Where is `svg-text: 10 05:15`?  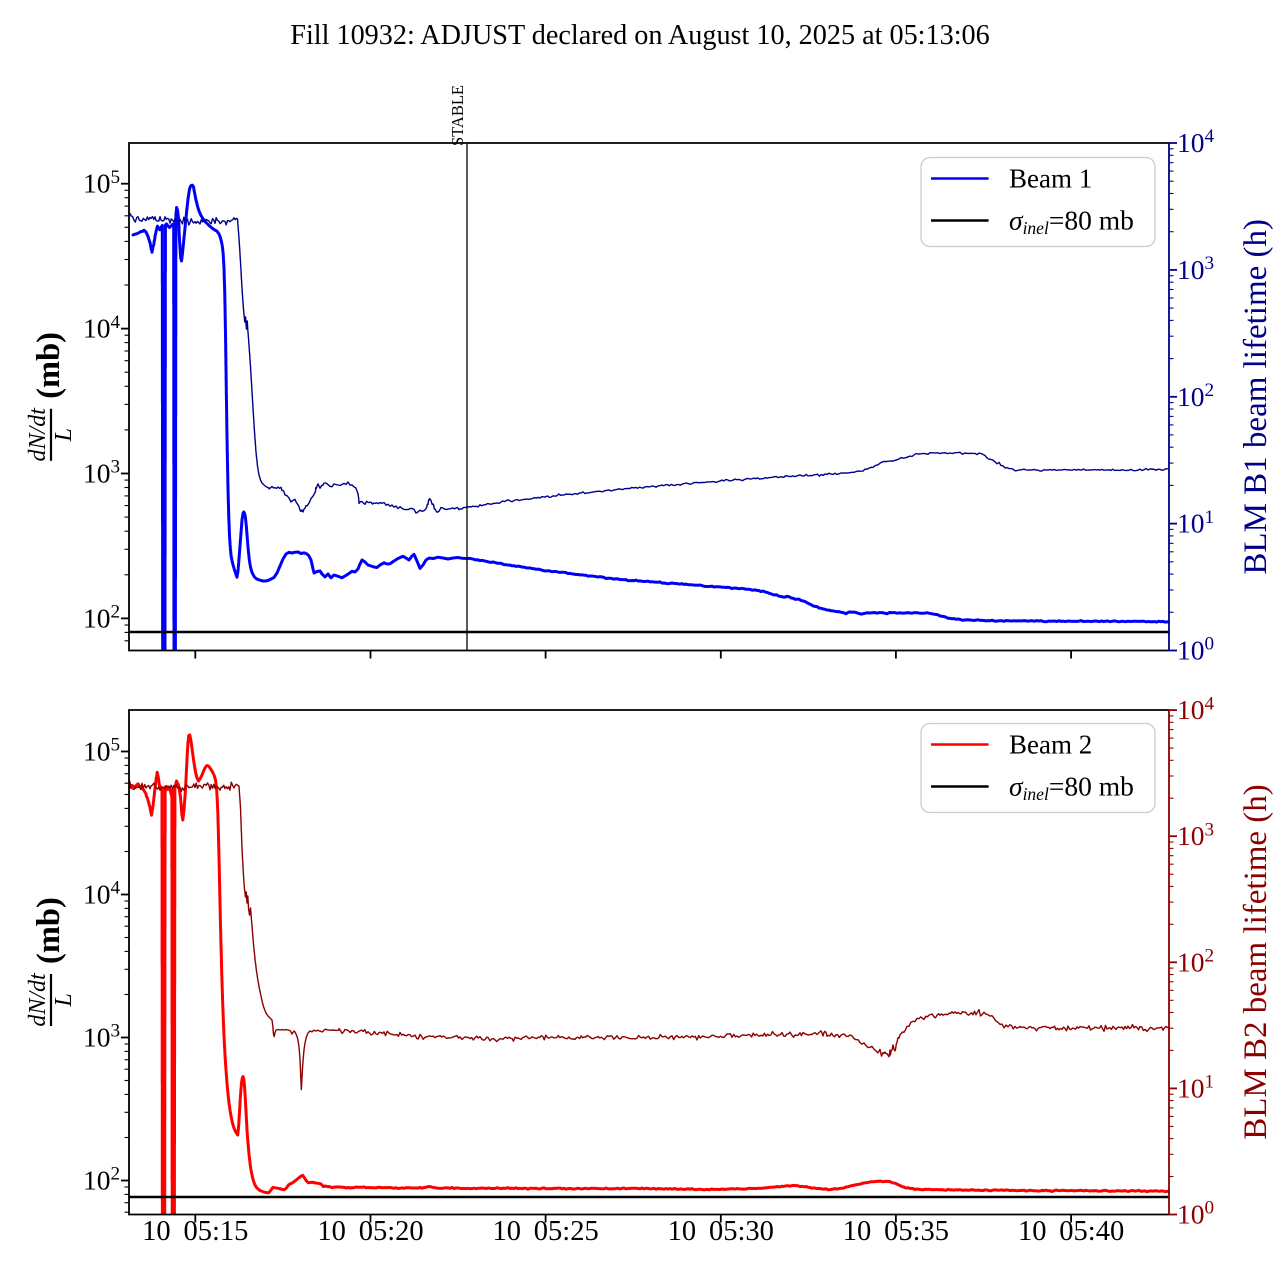 svg-text: 10 05:15 is located at coordinates (195, 1231).